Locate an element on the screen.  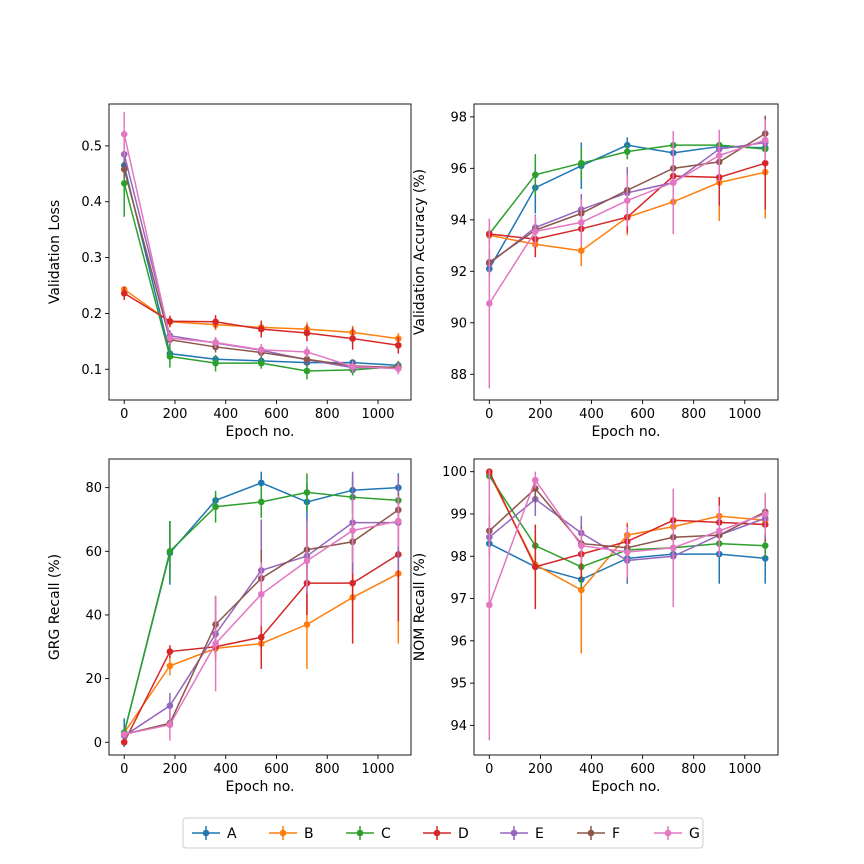
legend-item-g: G is located at coordinates (677, 834).